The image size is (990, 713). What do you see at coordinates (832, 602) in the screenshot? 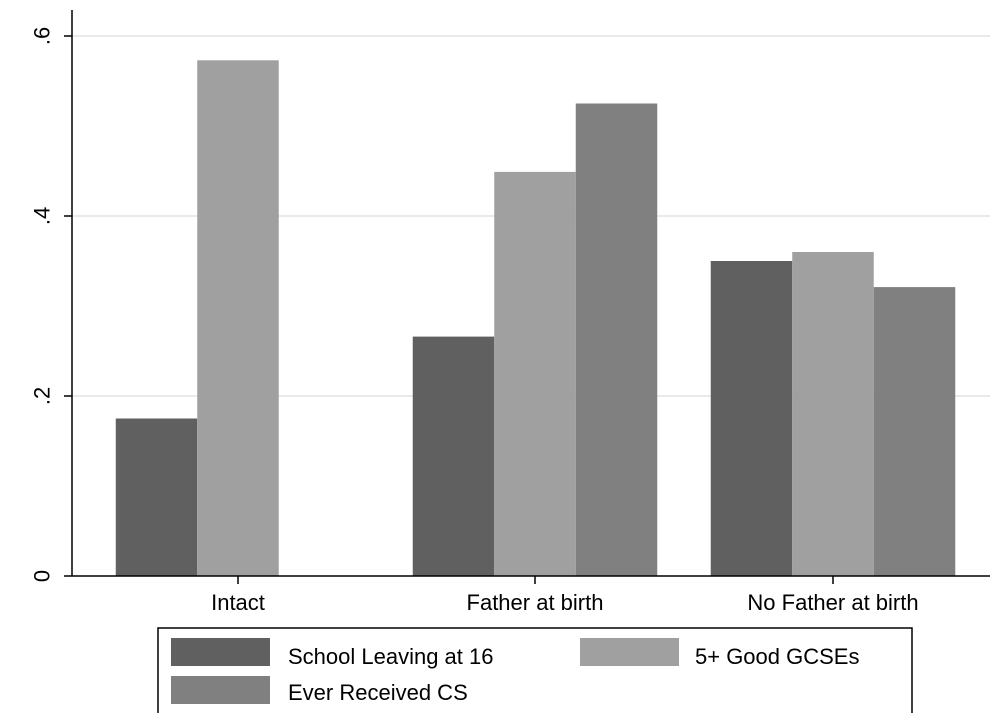
I see `x-category-label: No Father at birth` at bounding box center [832, 602].